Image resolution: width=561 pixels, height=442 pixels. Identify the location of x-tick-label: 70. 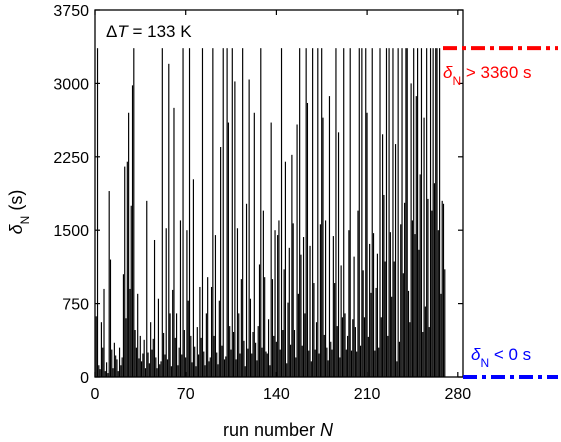
(186, 394).